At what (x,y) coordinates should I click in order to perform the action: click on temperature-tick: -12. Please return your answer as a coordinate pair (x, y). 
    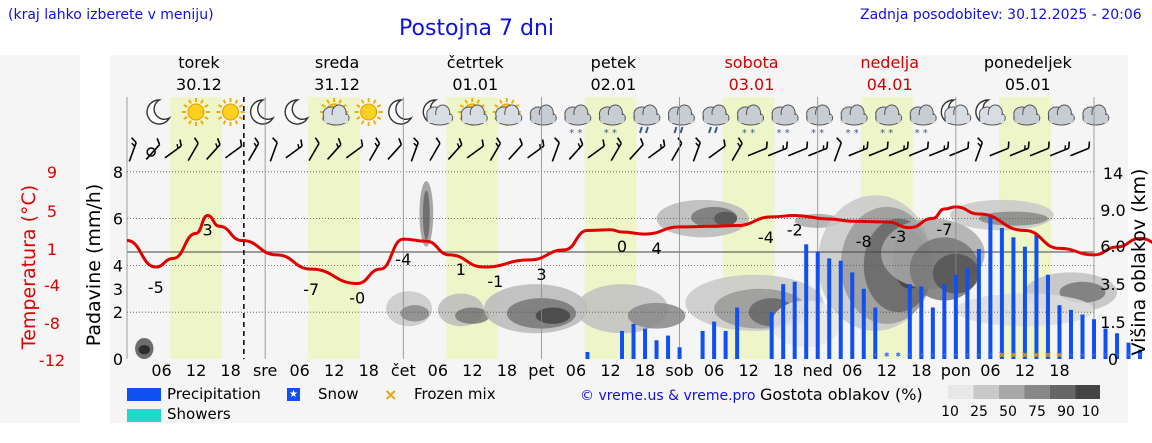
    Looking at the image, I should click on (52, 360).